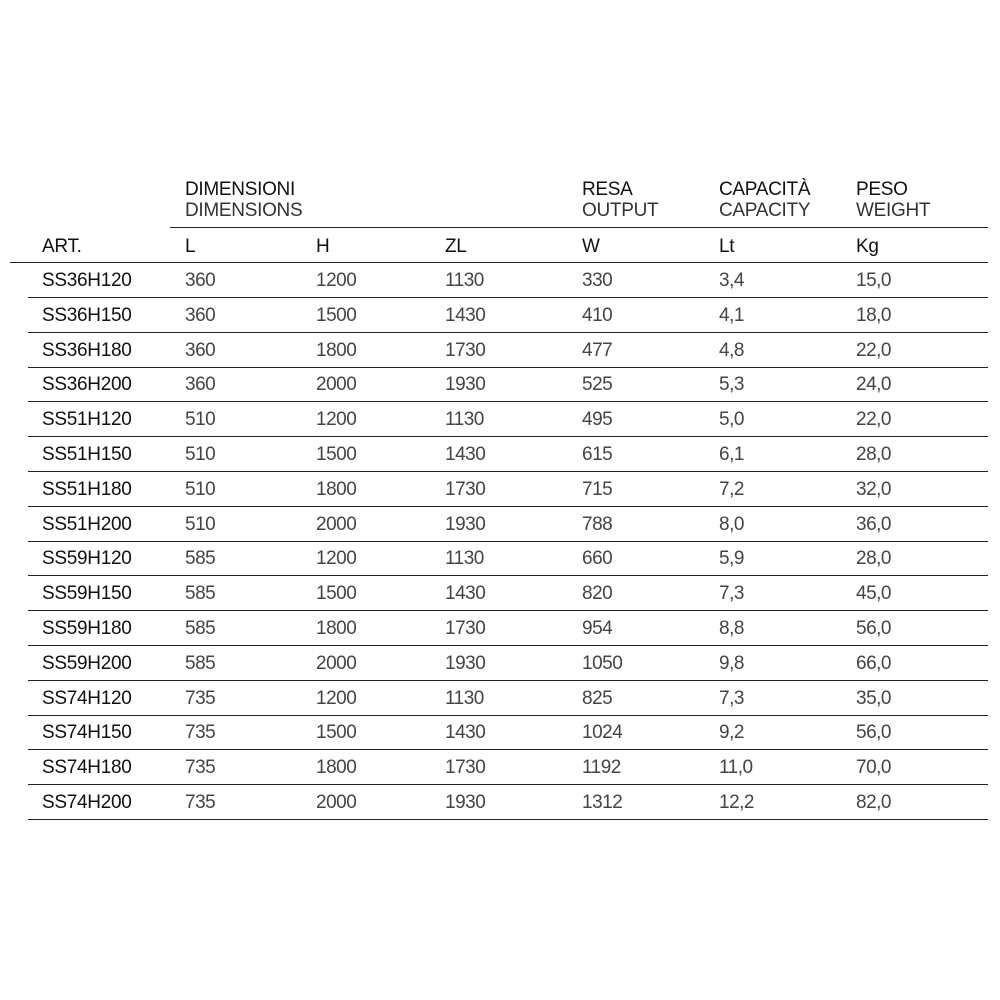  I want to click on cell-lt: 8,8, so click(731, 628).